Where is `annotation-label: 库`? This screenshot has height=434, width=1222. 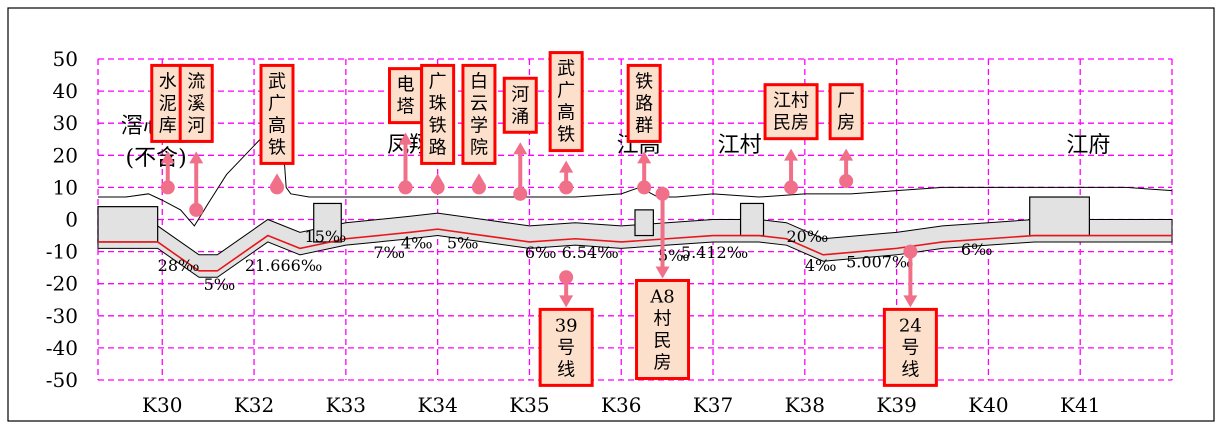 annotation-label: 库 is located at coordinates (168, 125).